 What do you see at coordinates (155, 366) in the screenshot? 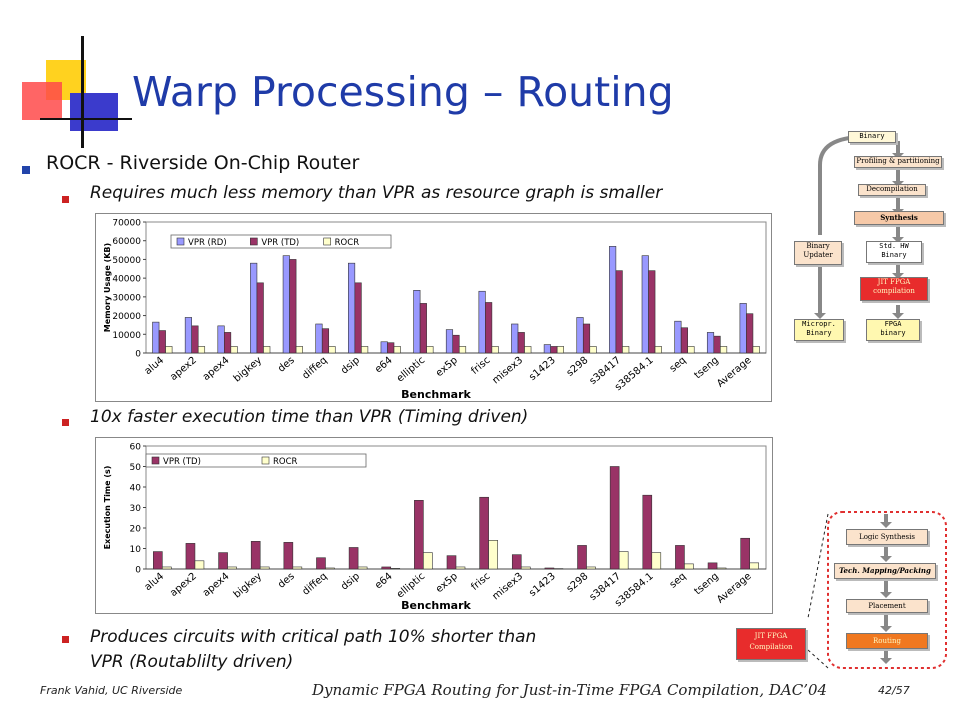
I see `x-tick-label: alu4` at bounding box center [155, 366].